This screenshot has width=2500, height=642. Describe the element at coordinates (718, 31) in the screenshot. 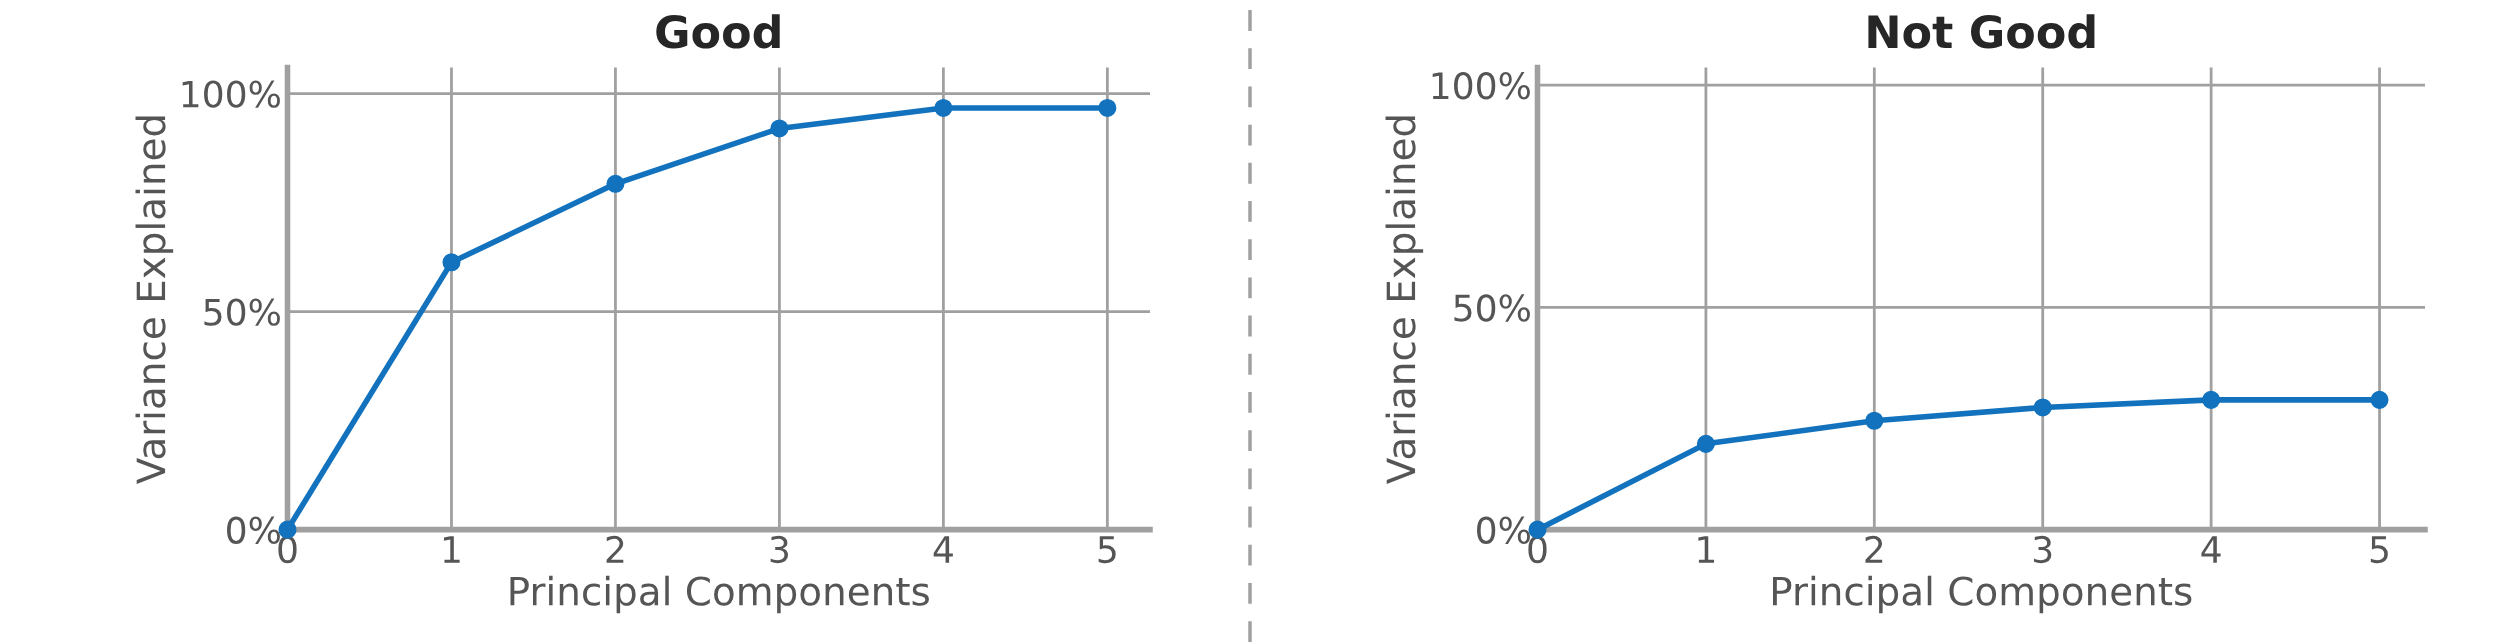

I see `chart-title: Good` at that location.